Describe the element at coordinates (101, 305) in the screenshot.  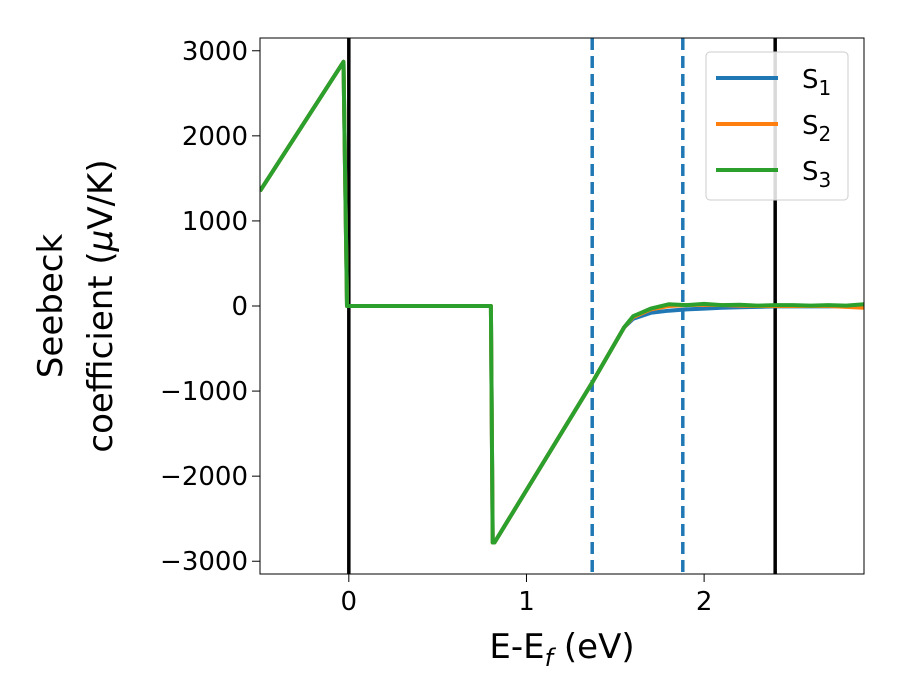
I see `y-axis-label-line2: coefficient (μV/K)` at that location.